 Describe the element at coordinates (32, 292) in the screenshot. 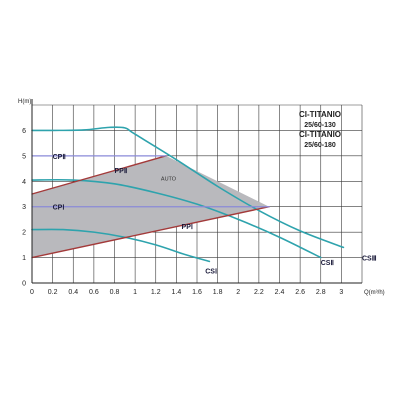

I see `x-tick-label: 0` at that location.